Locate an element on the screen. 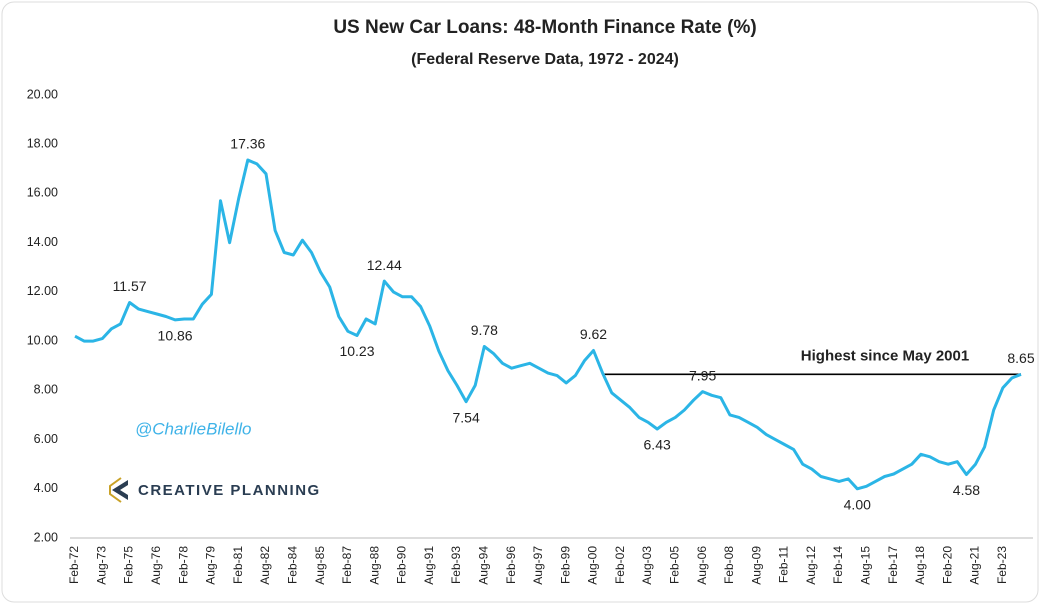 This screenshot has height=605, width=1042. y-tick-label: 2.00 is located at coordinates (46, 537).